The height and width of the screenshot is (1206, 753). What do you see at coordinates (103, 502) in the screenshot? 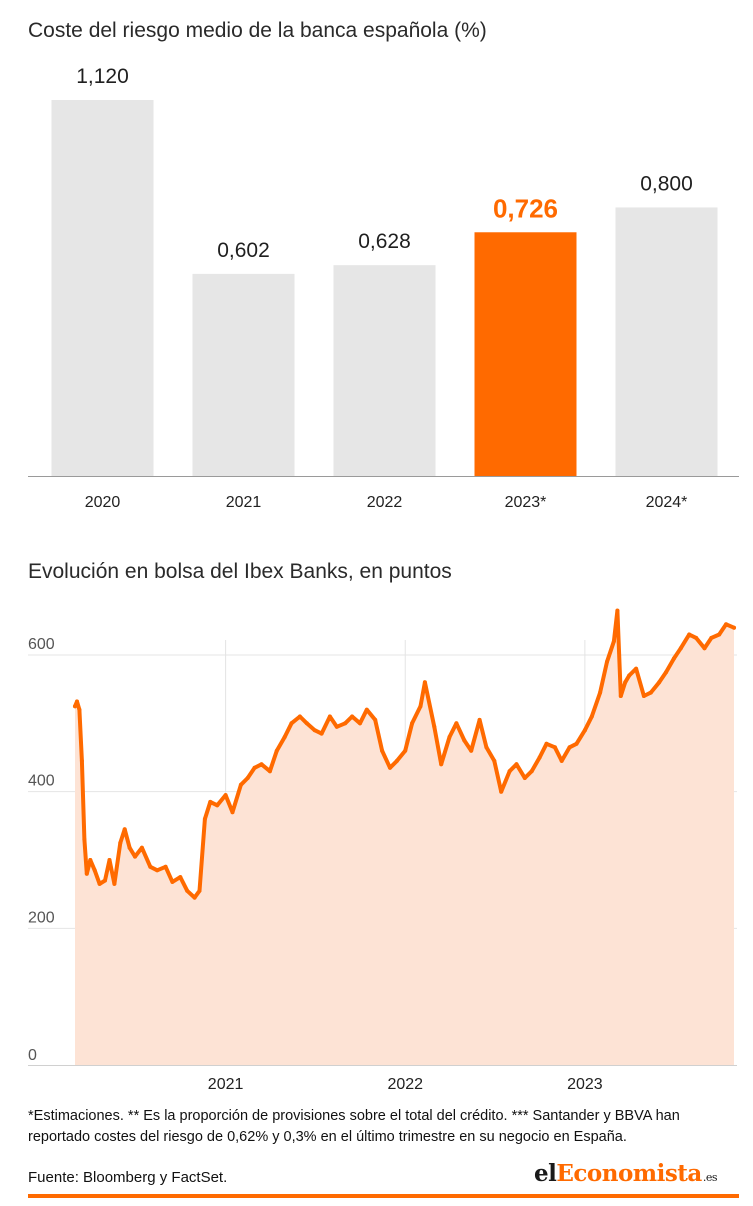
I see `bar-category-label: 2020` at bounding box center [103, 502].